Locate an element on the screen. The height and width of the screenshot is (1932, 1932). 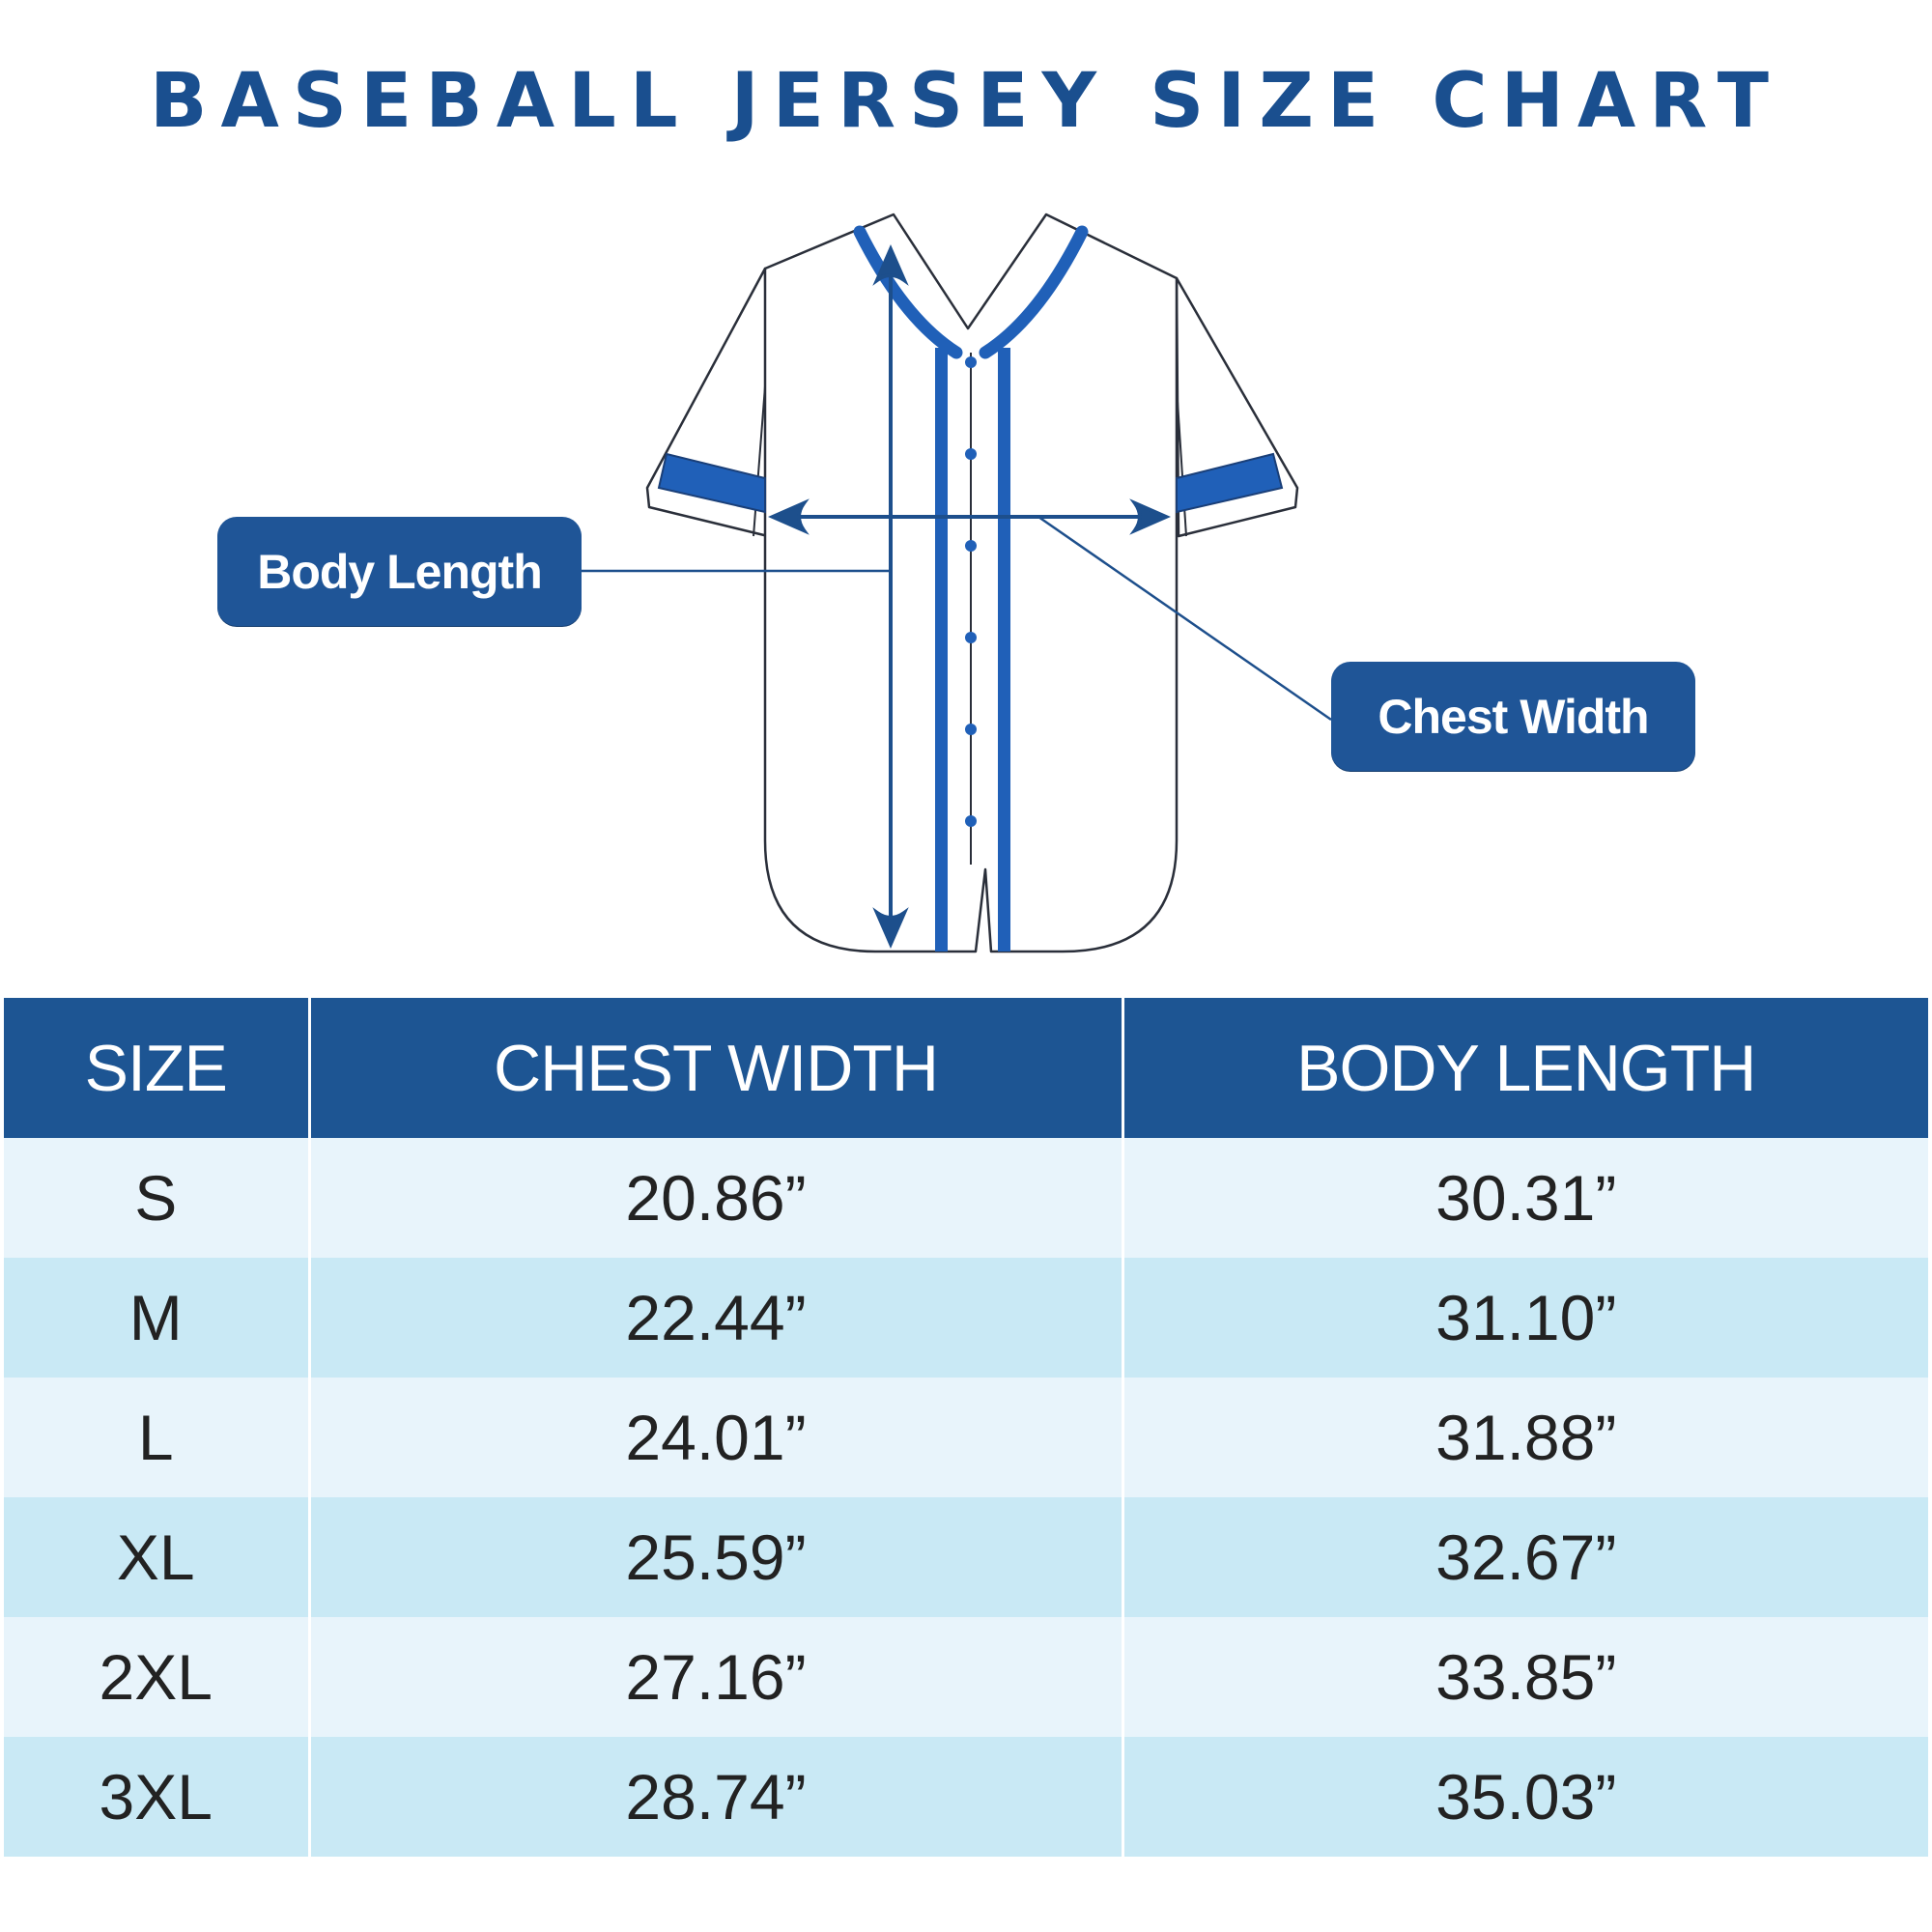
chest-width-cell: 28.74” is located at coordinates (716, 1797).